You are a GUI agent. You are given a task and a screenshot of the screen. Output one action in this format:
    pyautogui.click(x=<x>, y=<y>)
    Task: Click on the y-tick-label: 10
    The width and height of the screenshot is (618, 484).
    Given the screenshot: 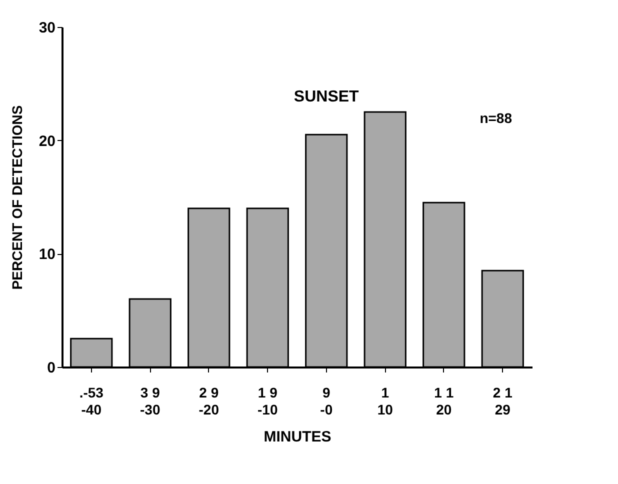 What is the action you would take?
    pyautogui.click(x=47, y=255)
    